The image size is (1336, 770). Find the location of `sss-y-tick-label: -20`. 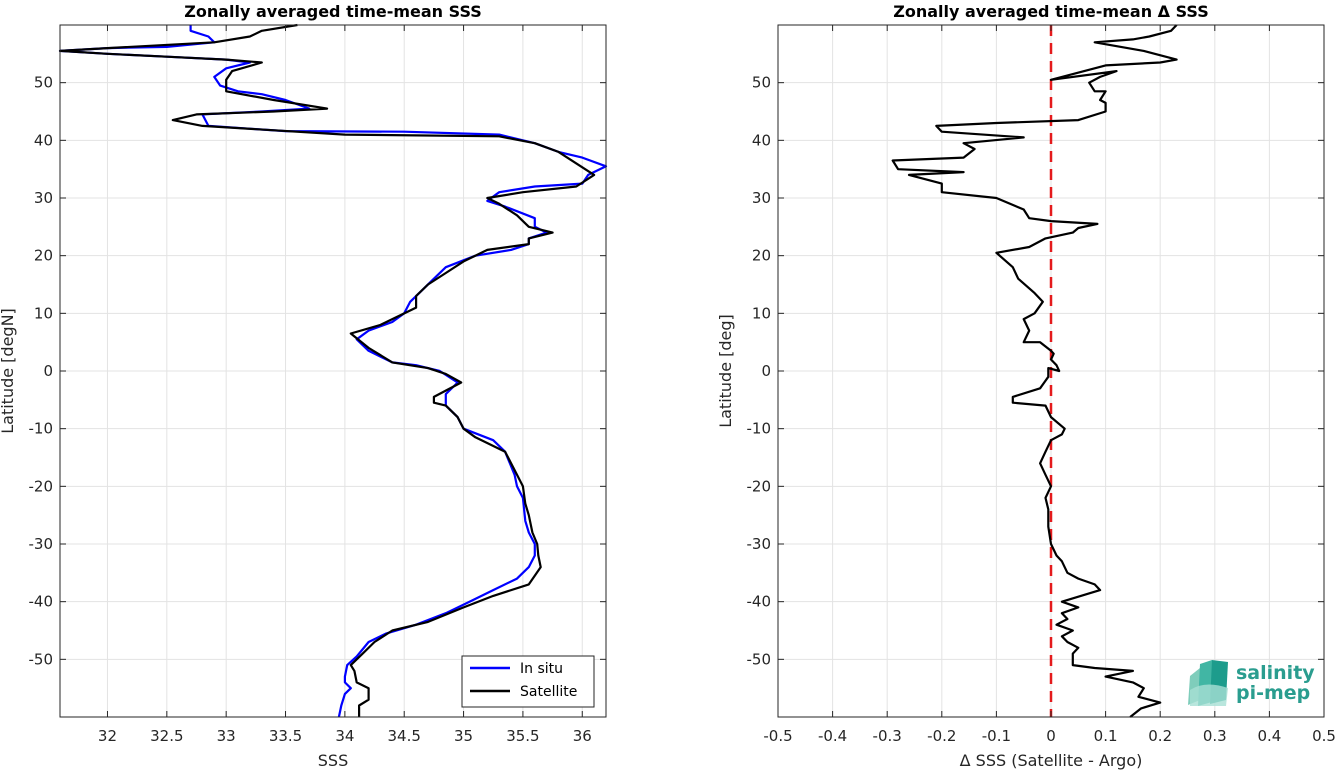

sss-y-tick-label: -20 is located at coordinates (41, 486).